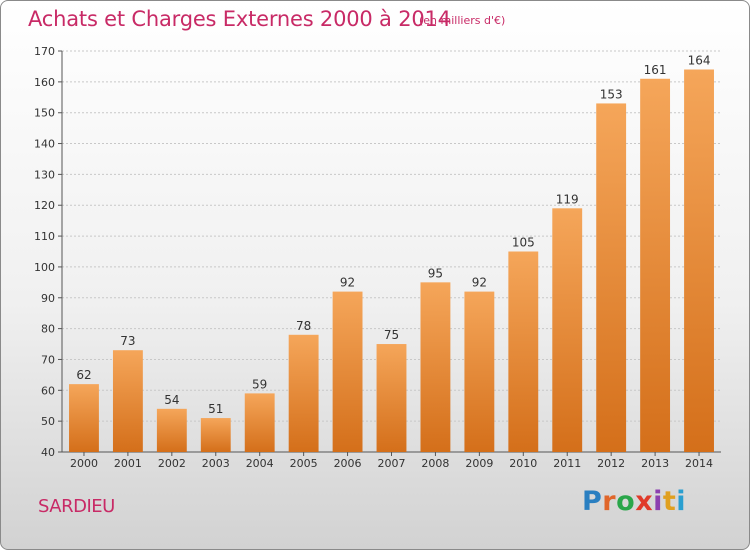  I want to click on bar-value-label: 54, so click(171, 400).